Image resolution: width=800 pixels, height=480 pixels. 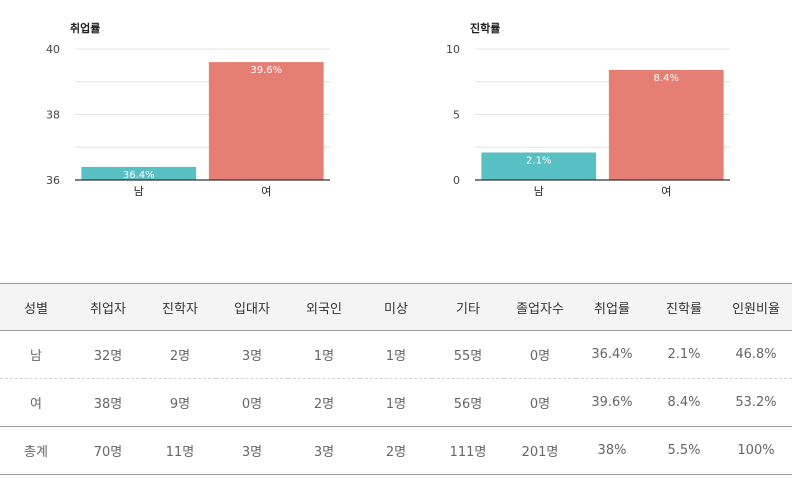 I want to click on header-advanced: 진학자, so click(x=180, y=307).